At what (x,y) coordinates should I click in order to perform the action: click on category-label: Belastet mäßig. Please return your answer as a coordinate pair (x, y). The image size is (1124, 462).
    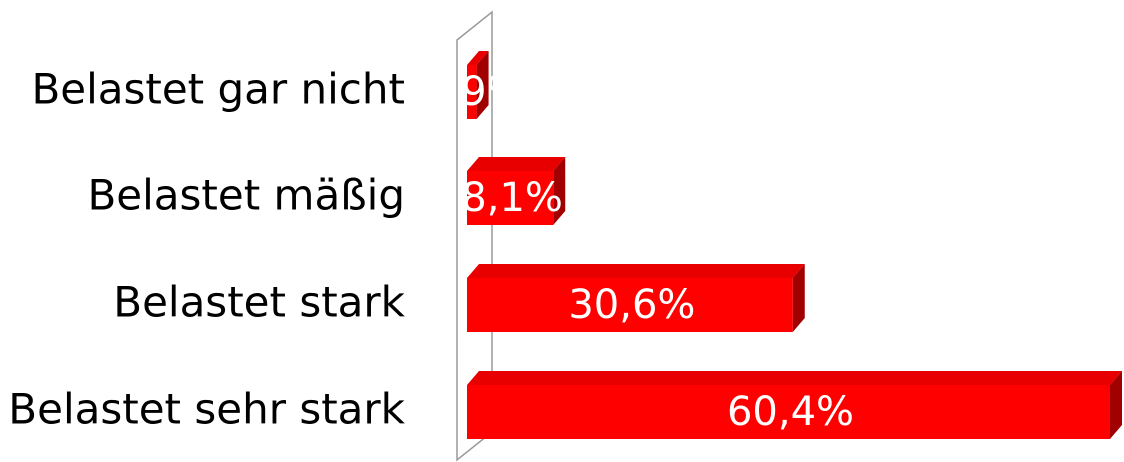
    Looking at the image, I should click on (246, 195).